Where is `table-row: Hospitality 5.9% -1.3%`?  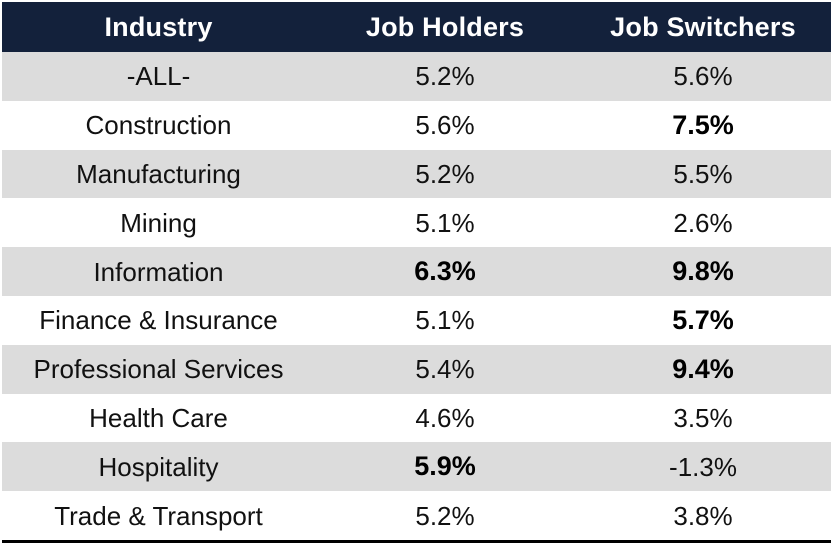 table-row: Hospitality 5.9% -1.3% is located at coordinates (416, 467).